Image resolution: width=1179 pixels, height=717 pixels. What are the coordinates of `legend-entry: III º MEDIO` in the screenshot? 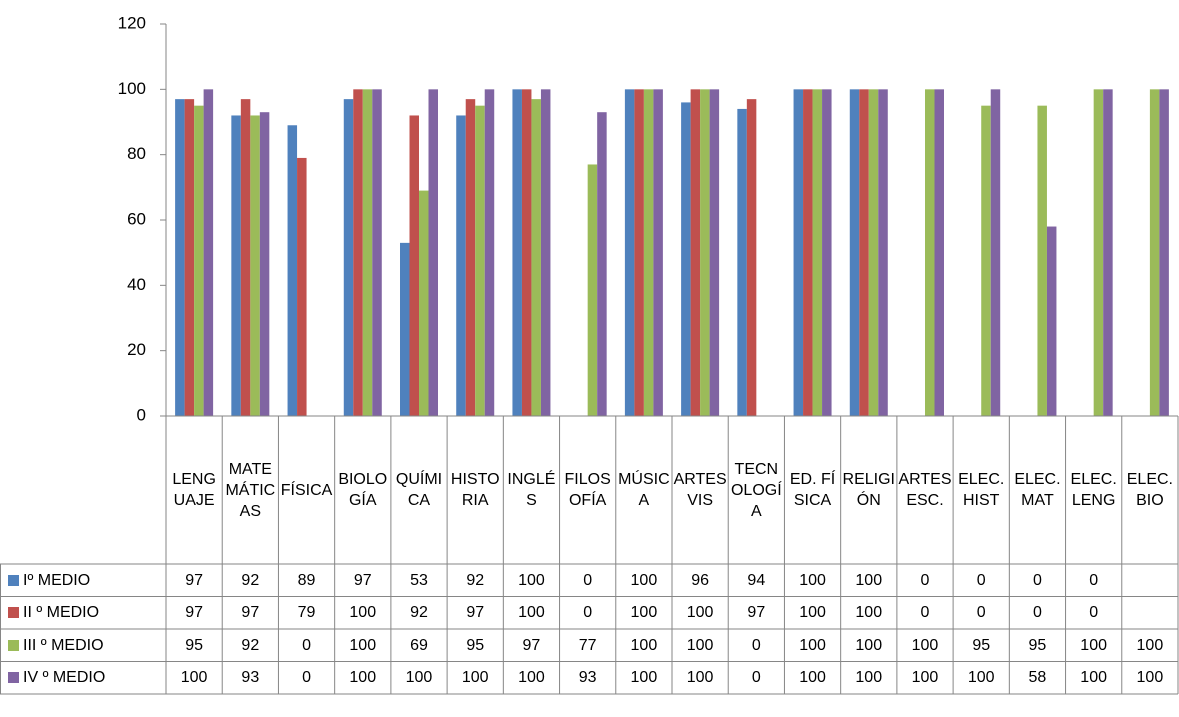 It's located at (83, 645).